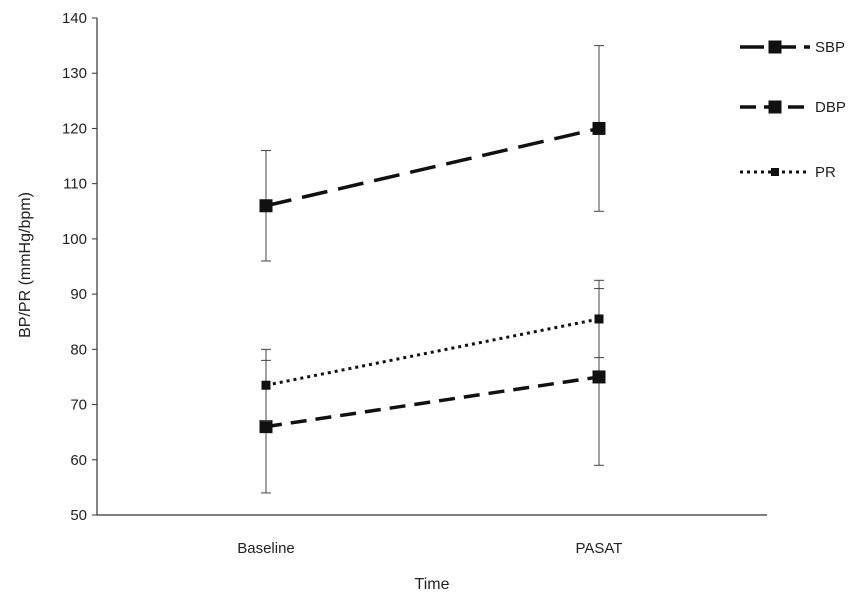  Describe the element at coordinates (788, 172) in the screenshot. I see `legend-item-pr: PR` at that location.